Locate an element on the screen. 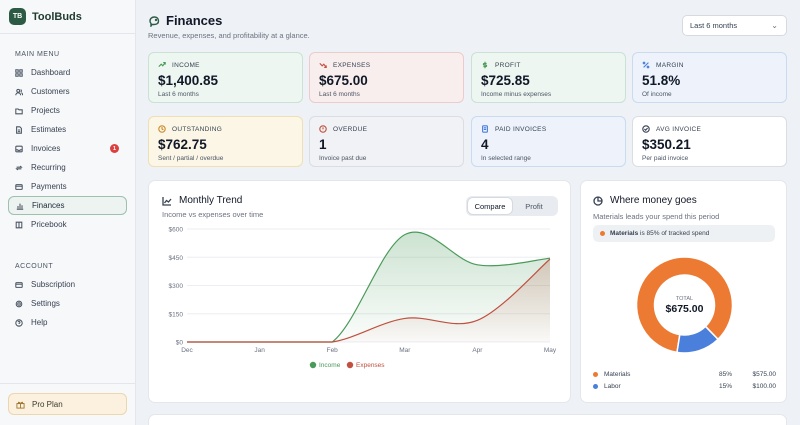 This screenshot has width=800, height=425. brand-name: ToolBuds is located at coordinates (57, 16).